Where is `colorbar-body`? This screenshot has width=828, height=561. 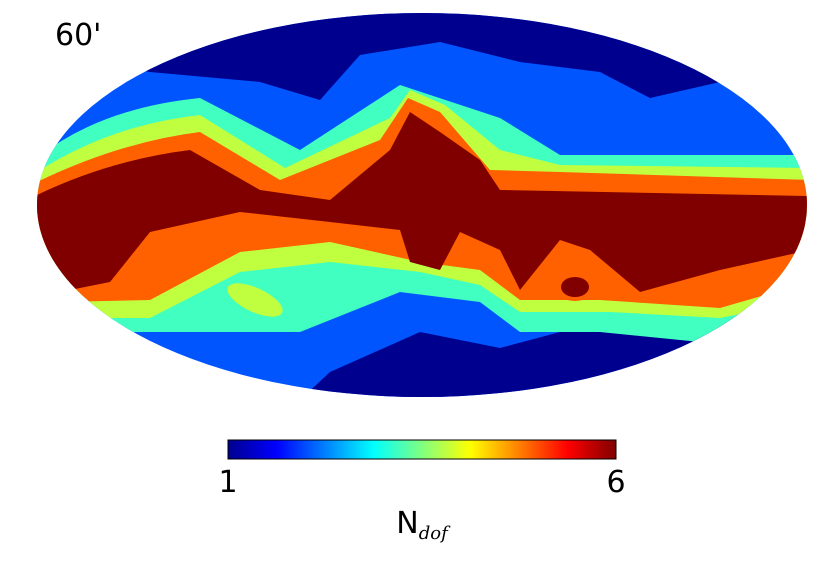 colorbar-body is located at coordinates (422, 449).